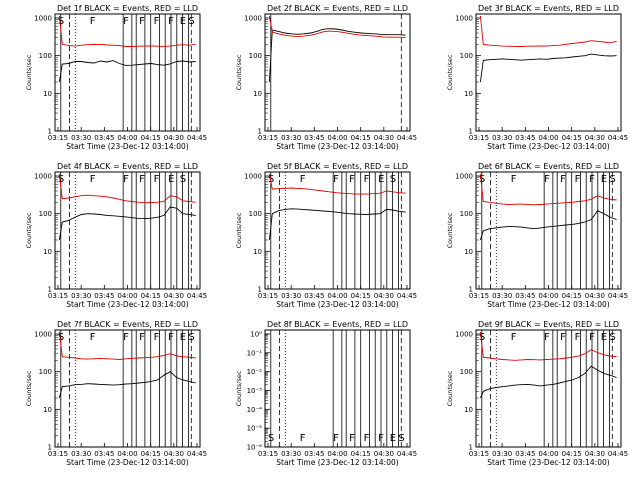 The width and height of the screenshot is (640, 480). I want to click on chart-title: Det 1f BLACK = Events, RED = LLD, so click(127, 8).